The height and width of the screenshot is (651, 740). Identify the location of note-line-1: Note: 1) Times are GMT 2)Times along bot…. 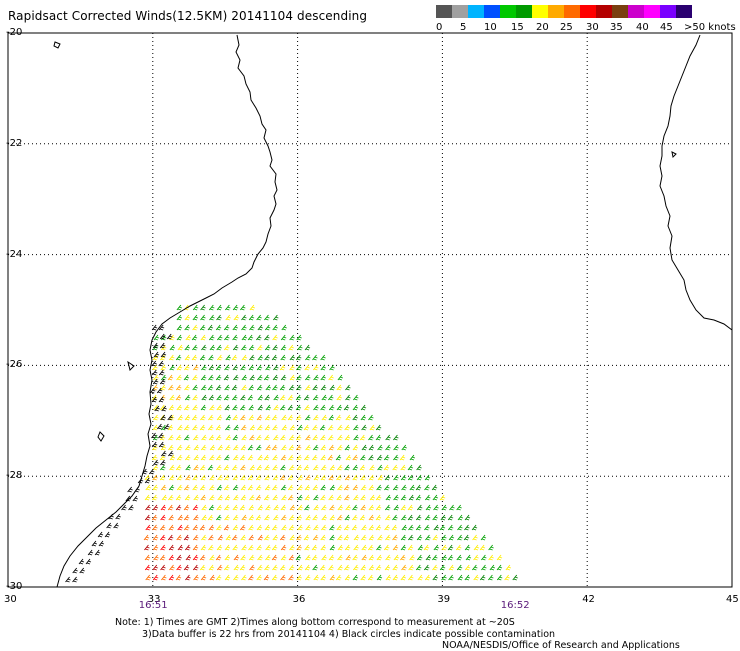
(315, 622).